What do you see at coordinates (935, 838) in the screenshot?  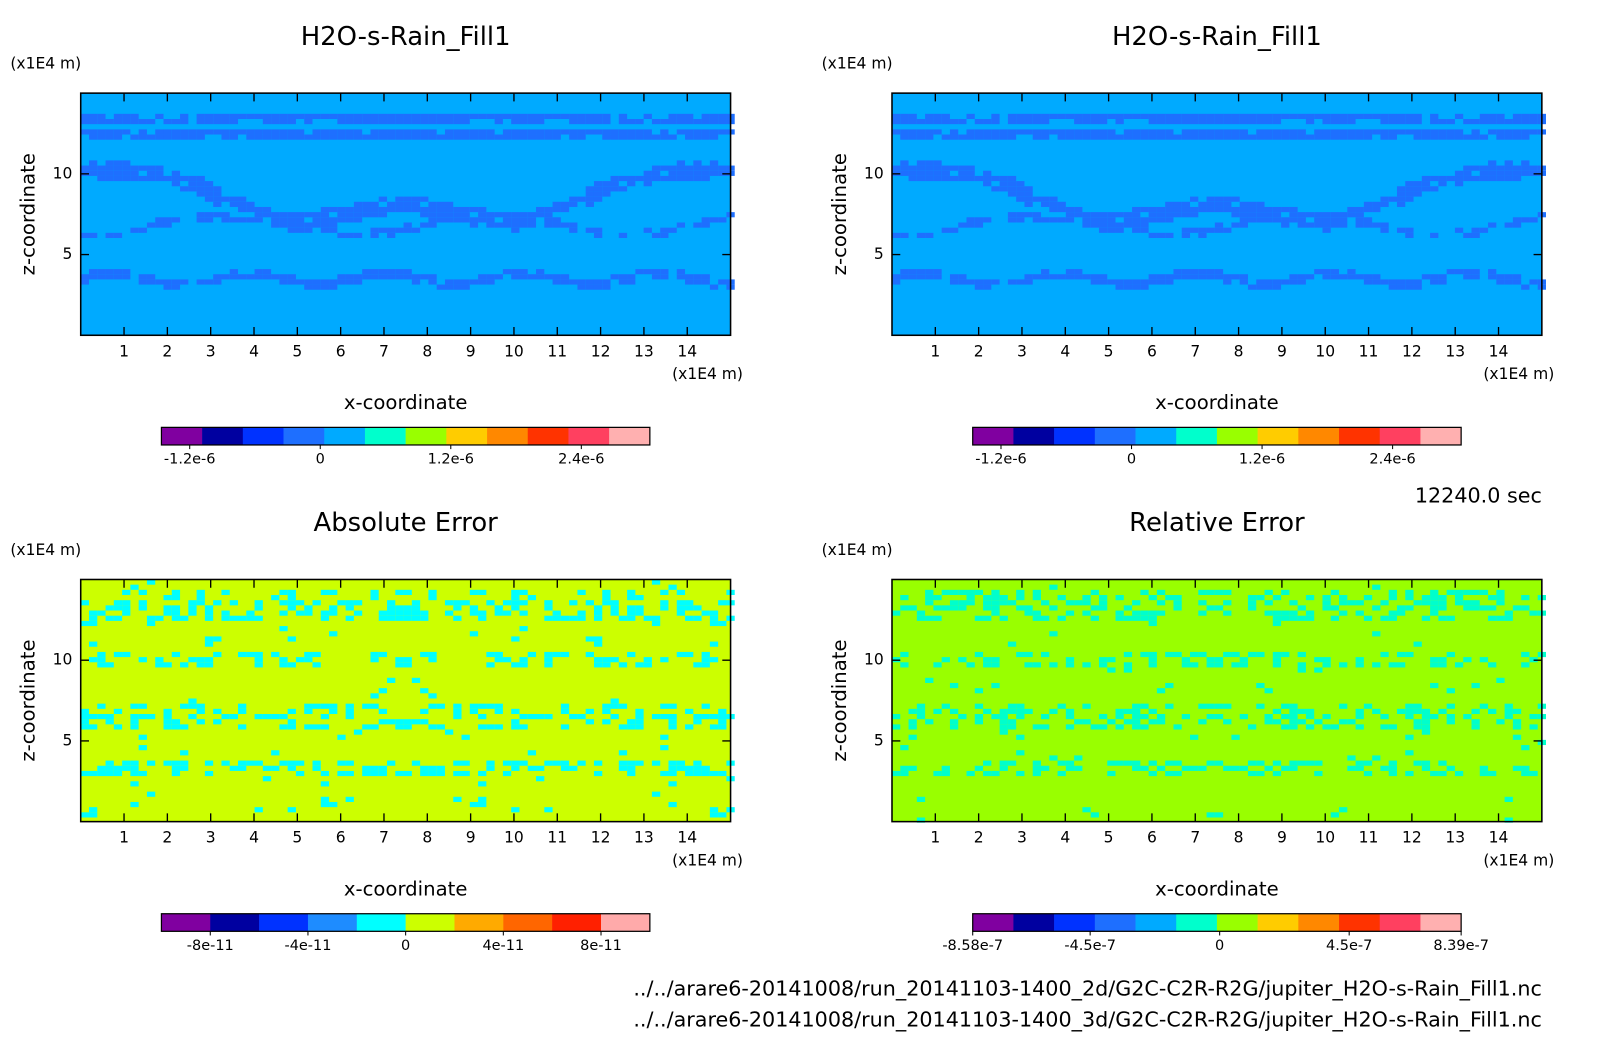 I see `x-tick-label: 1` at bounding box center [935, 838].